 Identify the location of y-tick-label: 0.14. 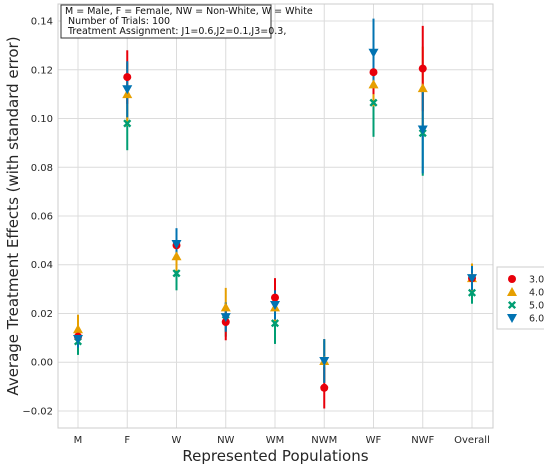
(42, 22).